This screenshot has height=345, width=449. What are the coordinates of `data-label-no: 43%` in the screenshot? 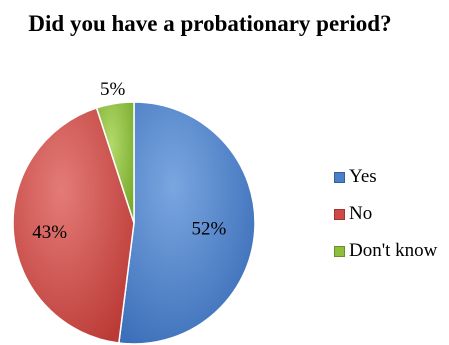 It's located at (49, 232).